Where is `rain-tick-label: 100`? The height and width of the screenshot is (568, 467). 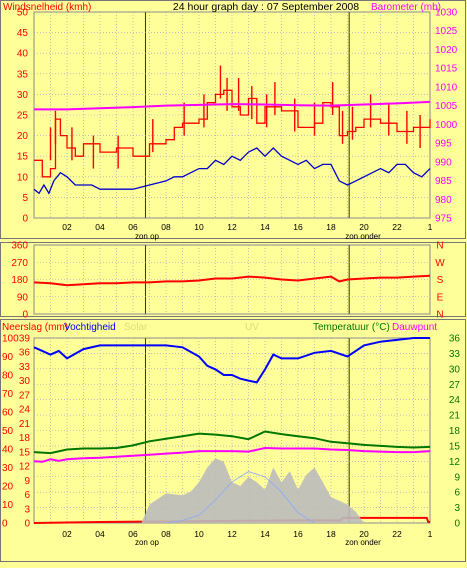
rain-tick-label: 100 is located at coordinates (10, 339).